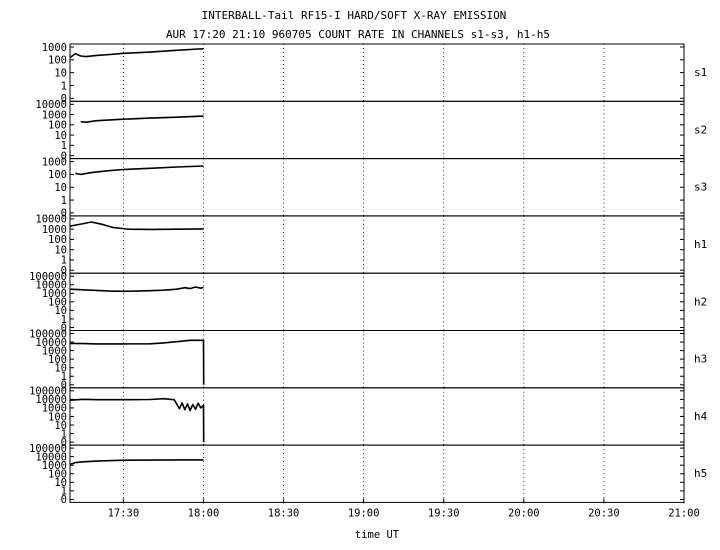  Describe the element at coordinates (204, 513) in the screenshot. I see `x-tick-label: 18:00` at that location.